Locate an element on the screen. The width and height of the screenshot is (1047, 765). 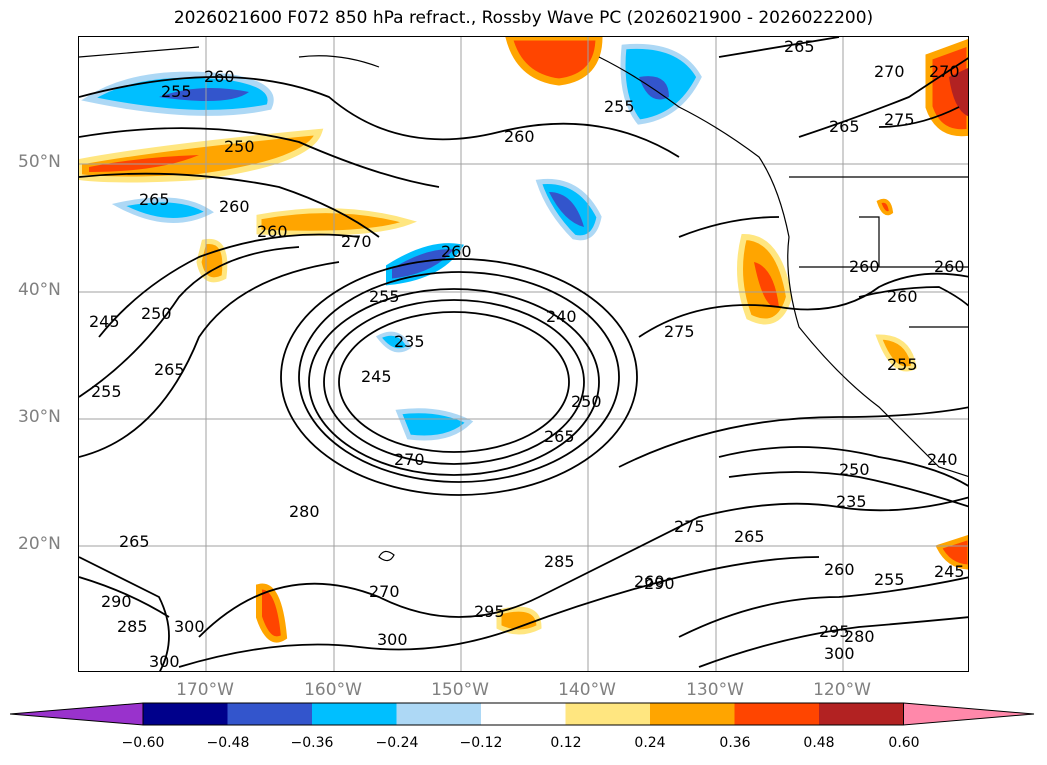
colorbar-cells is located at coordinates (522, 714).